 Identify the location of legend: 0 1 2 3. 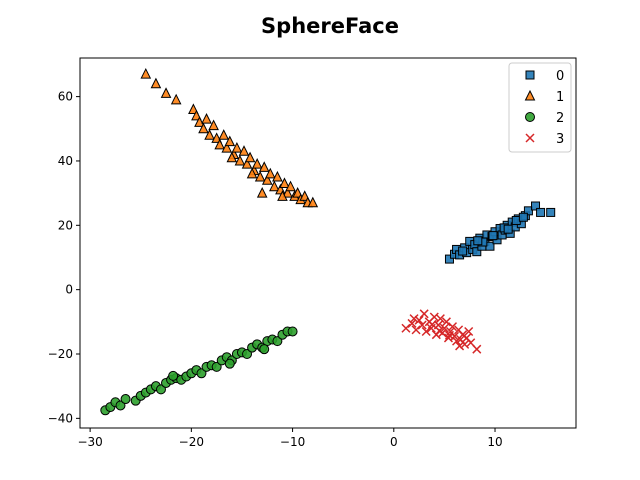
(540, 107).